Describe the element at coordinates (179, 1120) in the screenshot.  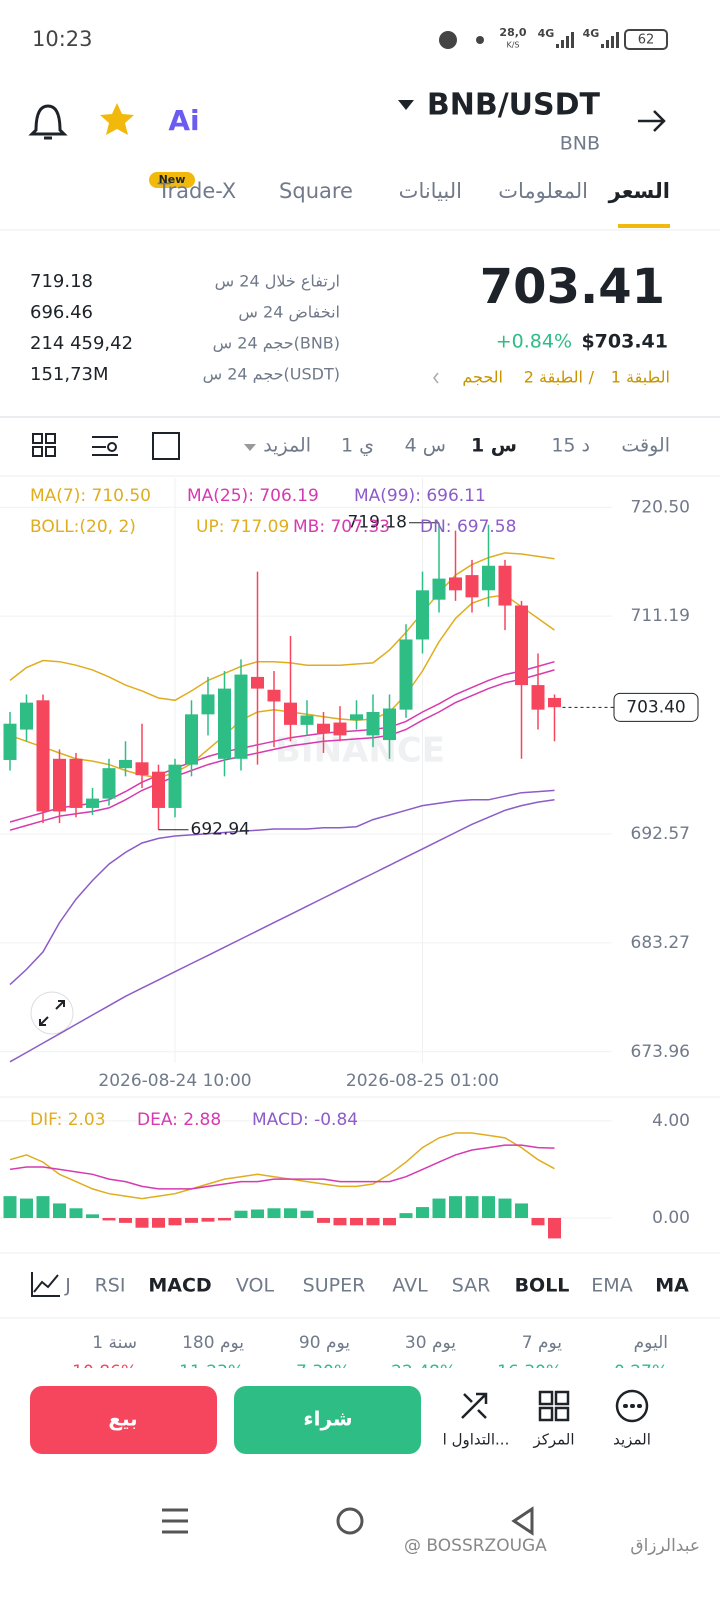
I see `legend-entry: DEA: 2.88` at that location.